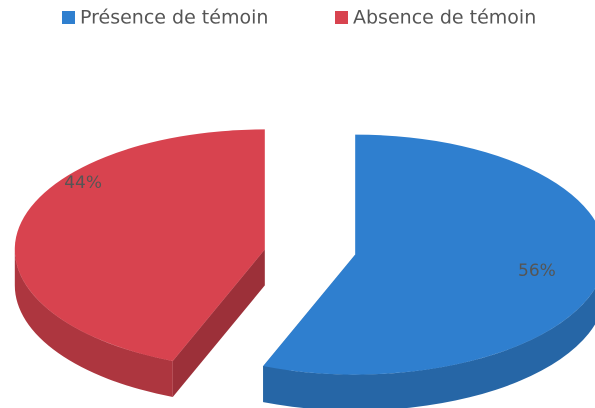 The image size is (595, 408). What do you see at coordinates (93, 323) in the screenshot?
I see `slice-side` at bounding box center [93, 323].